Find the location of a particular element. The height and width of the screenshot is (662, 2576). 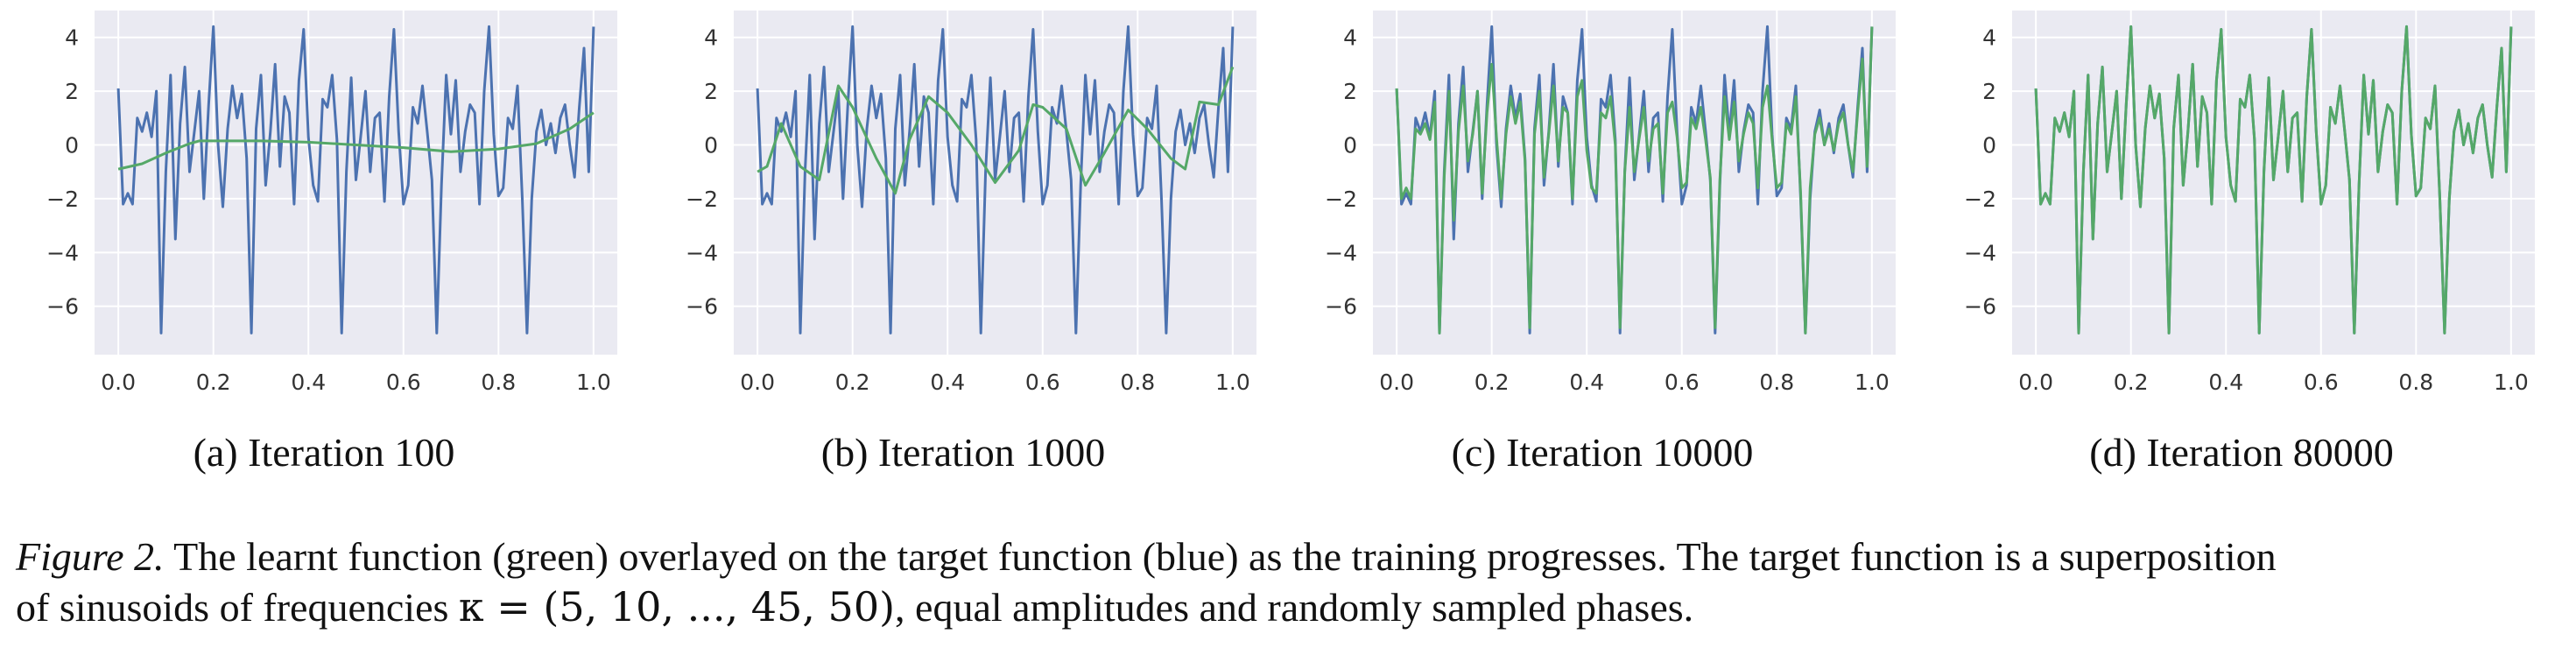

subcaption-d: (d) Iteration 80000 is located at coordinates (2241, 453).